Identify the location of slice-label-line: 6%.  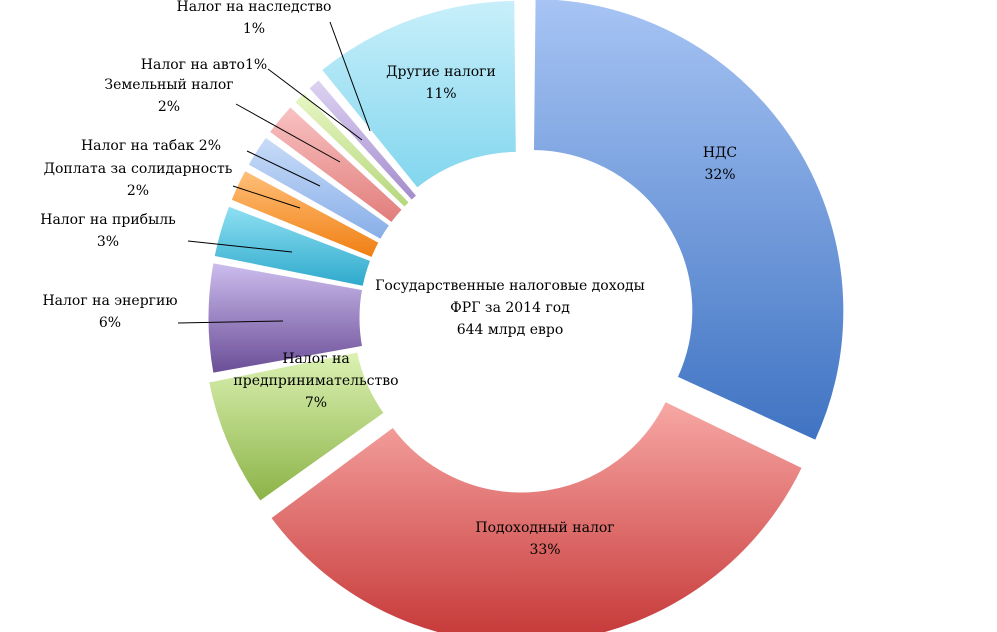
(110, 323).